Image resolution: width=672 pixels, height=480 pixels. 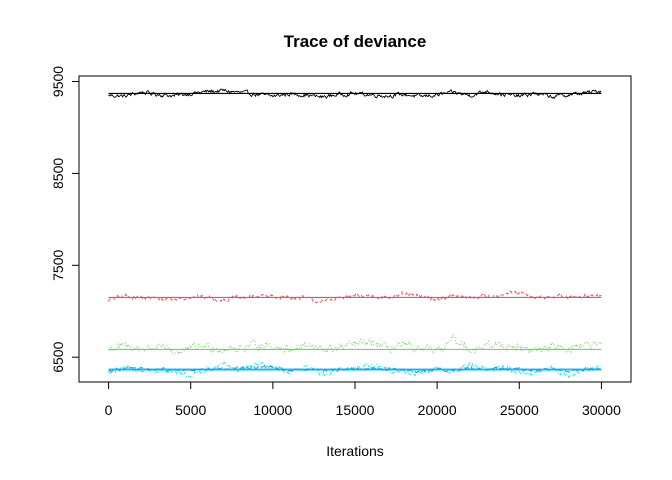 I want to click on x-tick-label: 10000, so click(x=272, y=410).